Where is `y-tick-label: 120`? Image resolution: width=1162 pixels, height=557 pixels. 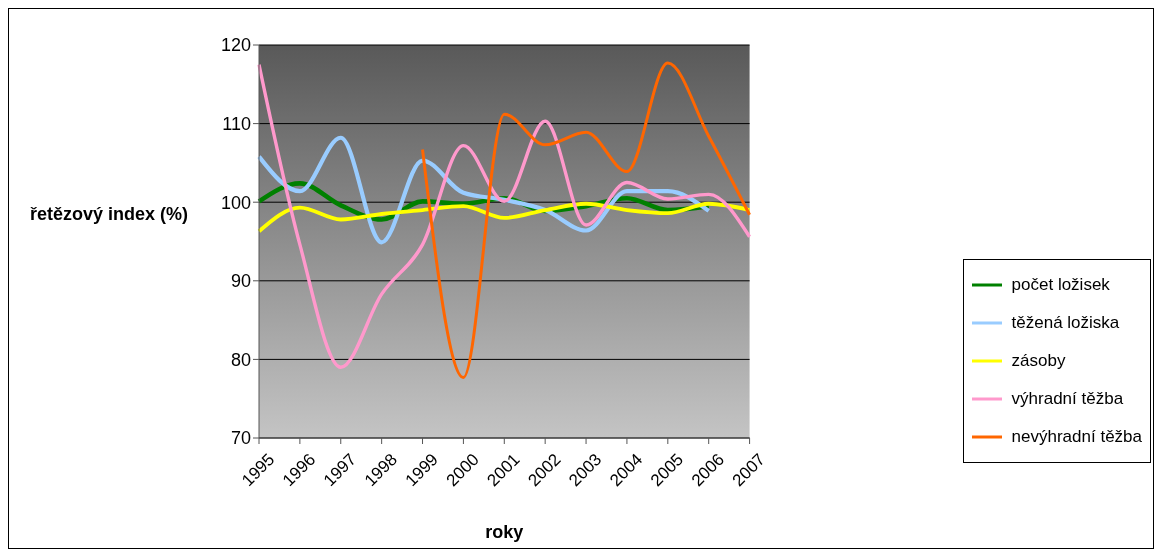 y-tick-label: 120 is located at coordinates (235, 45).